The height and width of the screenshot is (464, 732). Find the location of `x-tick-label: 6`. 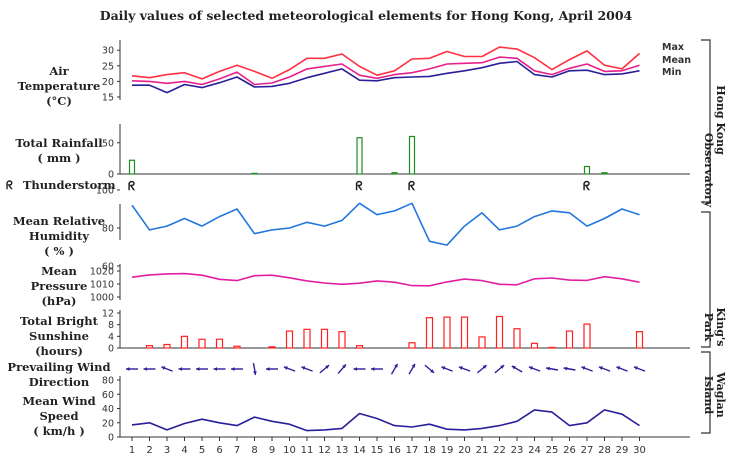

x-tick-label: 6 is located at coordinates (219, 450).